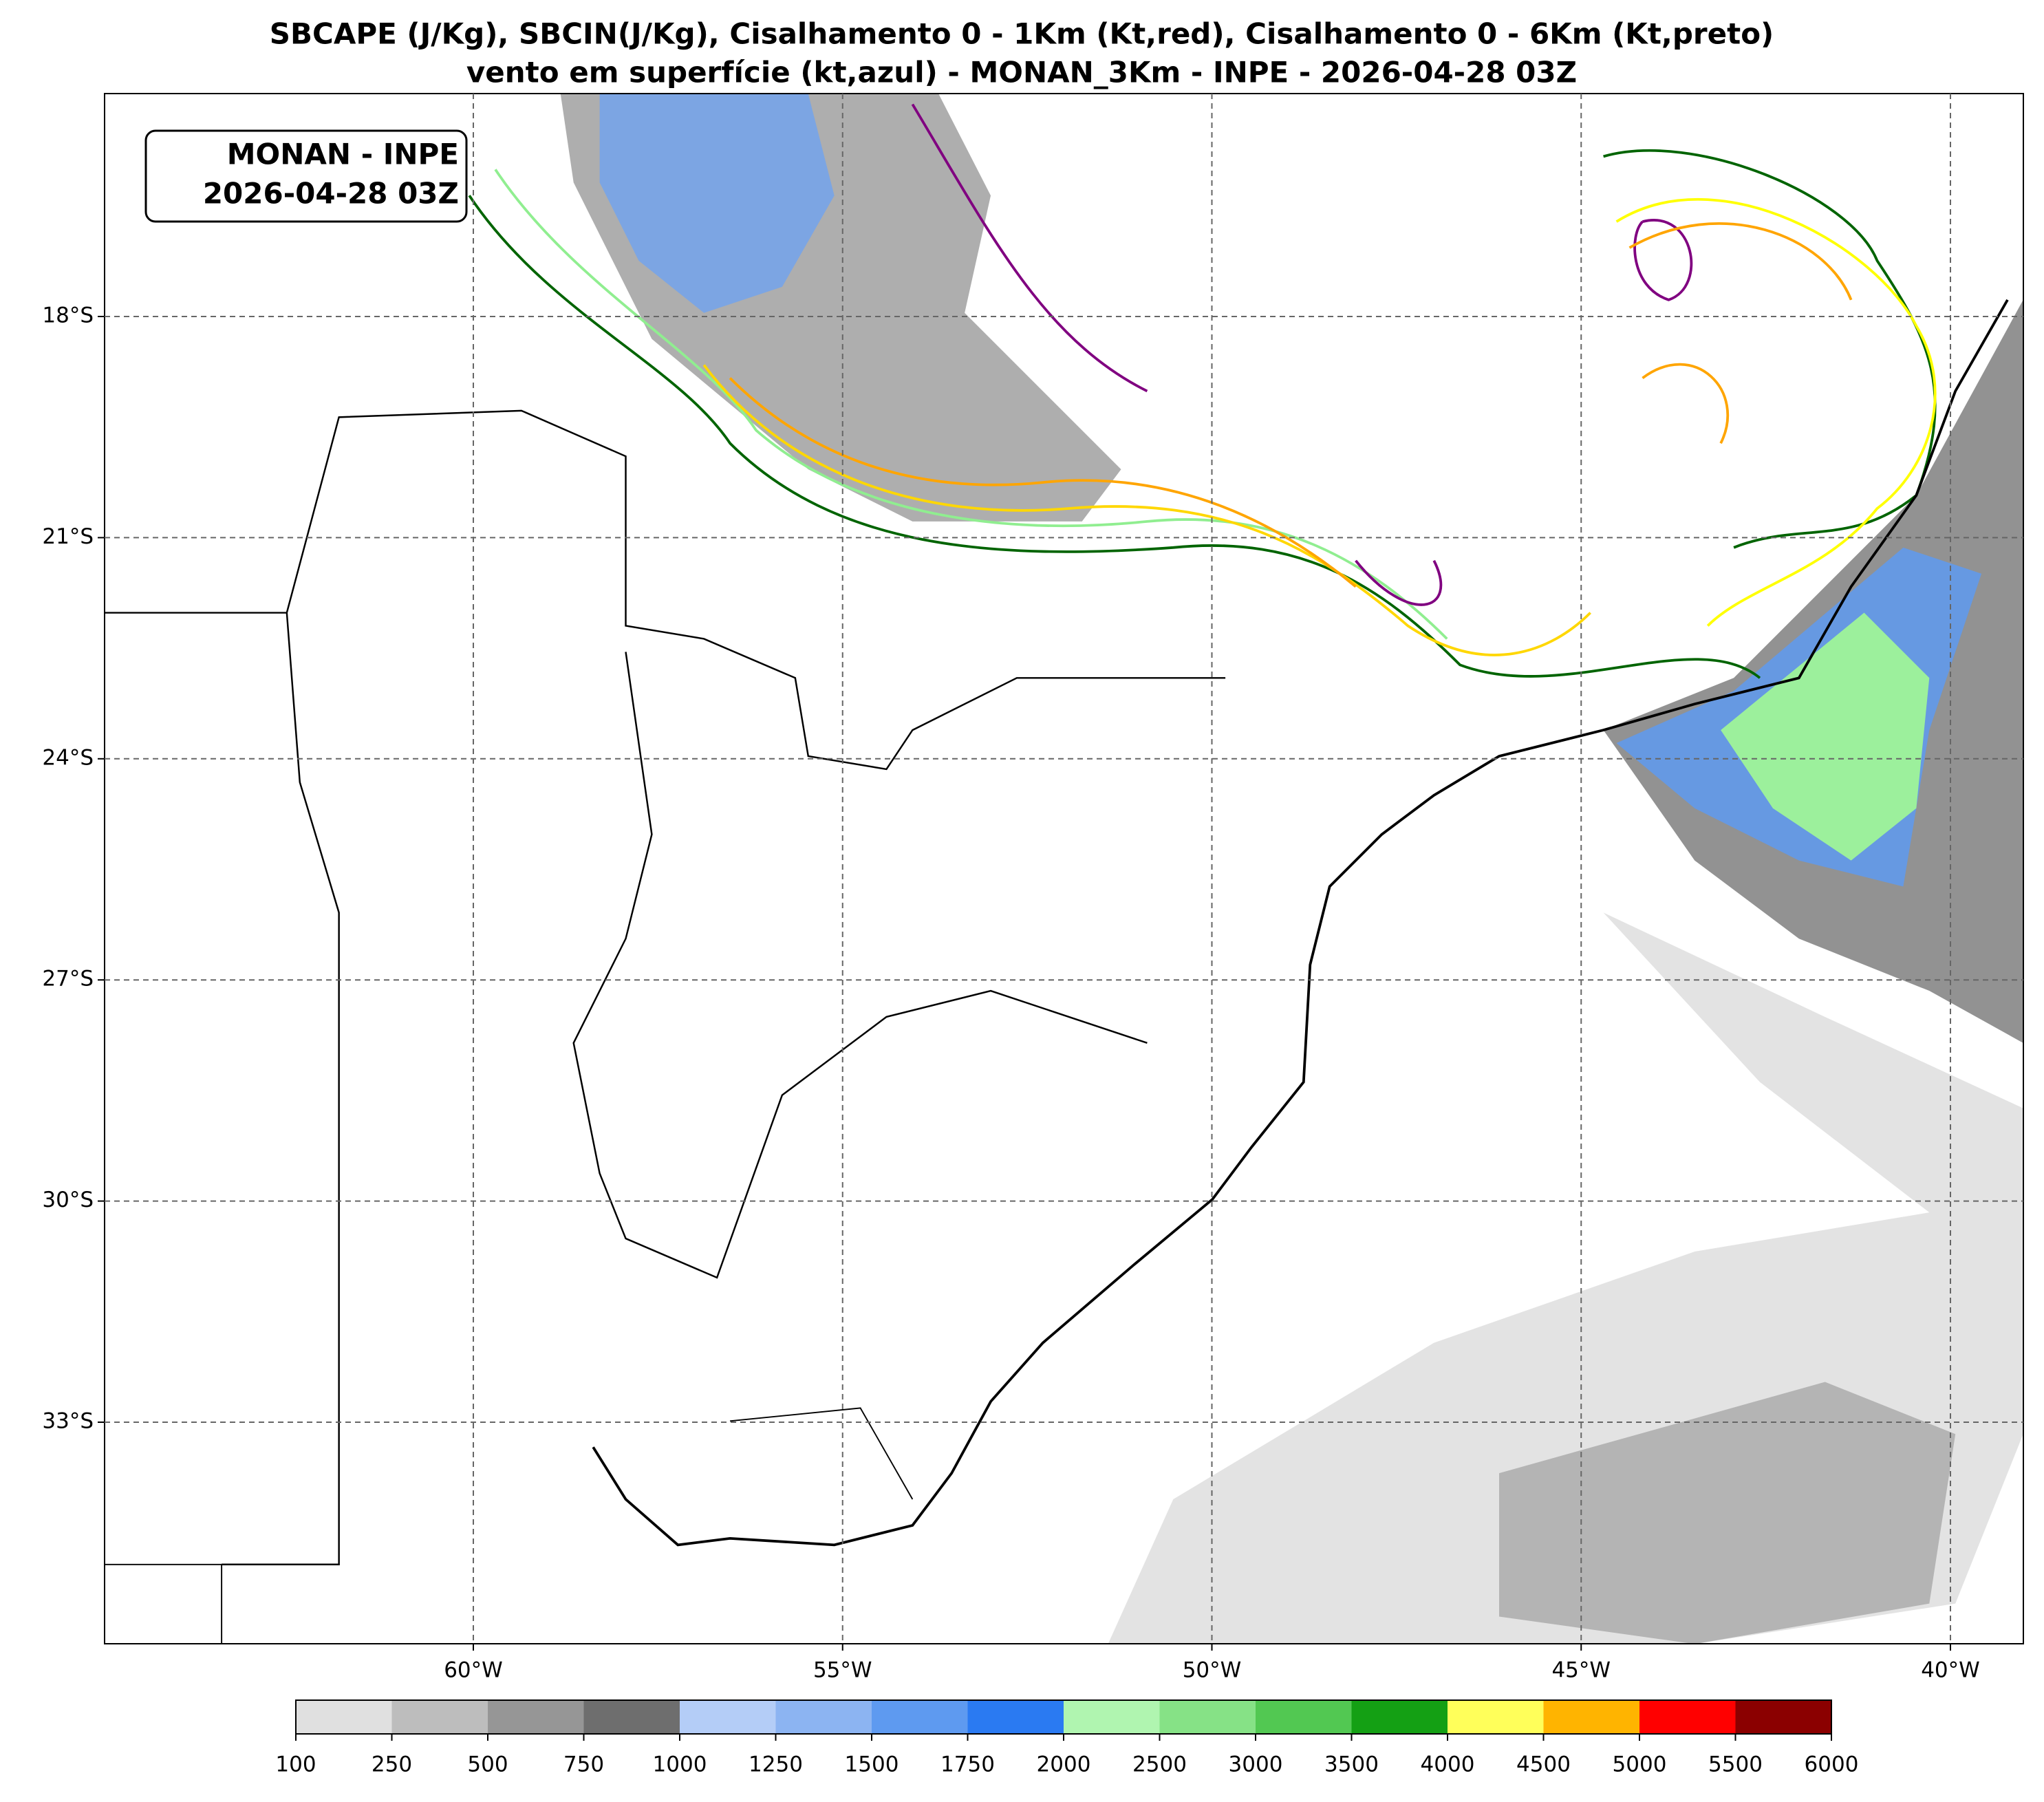 Image resolution: width=2044 pixels, height=1802 pixels. Describe the element at coordinates (1448, 1764) in the screenshot. I see `colorbar-tick-label: 4000` at that location.